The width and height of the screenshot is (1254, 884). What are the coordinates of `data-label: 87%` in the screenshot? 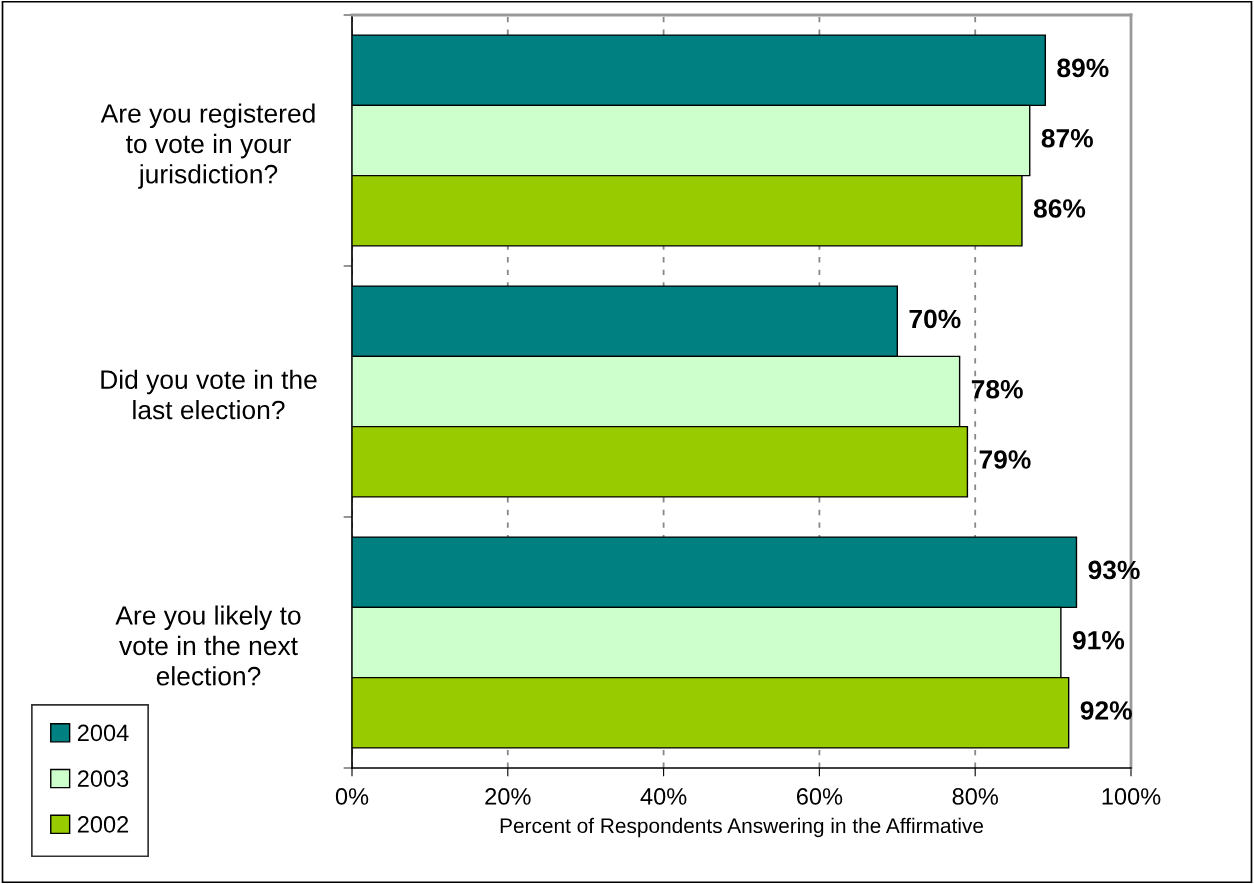 It's located at (1067, 138).